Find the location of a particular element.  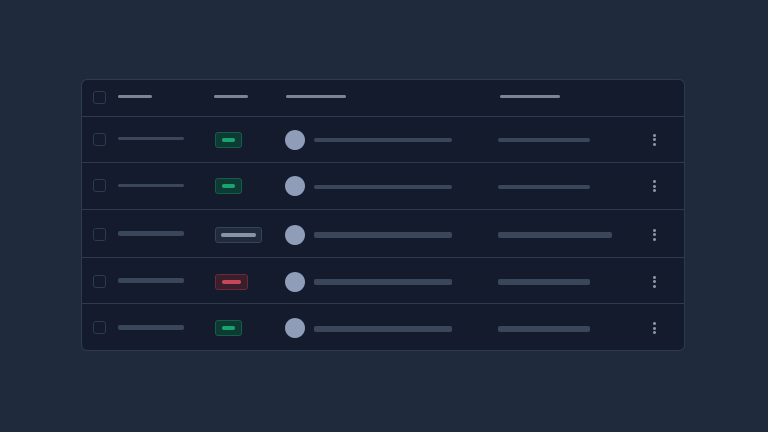

select-all-checkbox is located at coordinates (99, 97).